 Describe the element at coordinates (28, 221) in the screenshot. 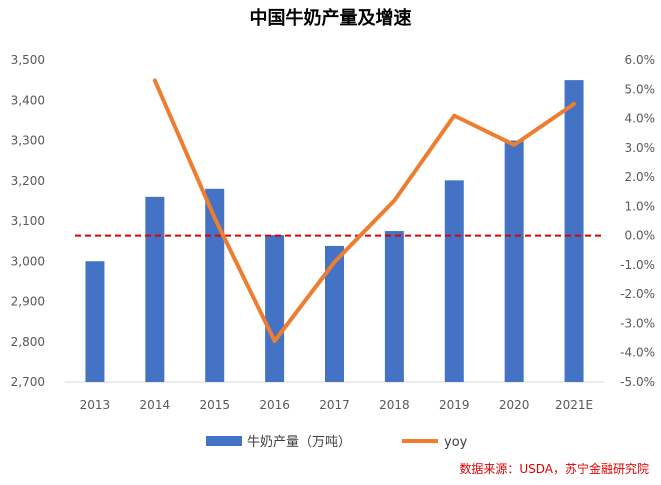

I see `left-axis-tick-label: 3,100` at that location.